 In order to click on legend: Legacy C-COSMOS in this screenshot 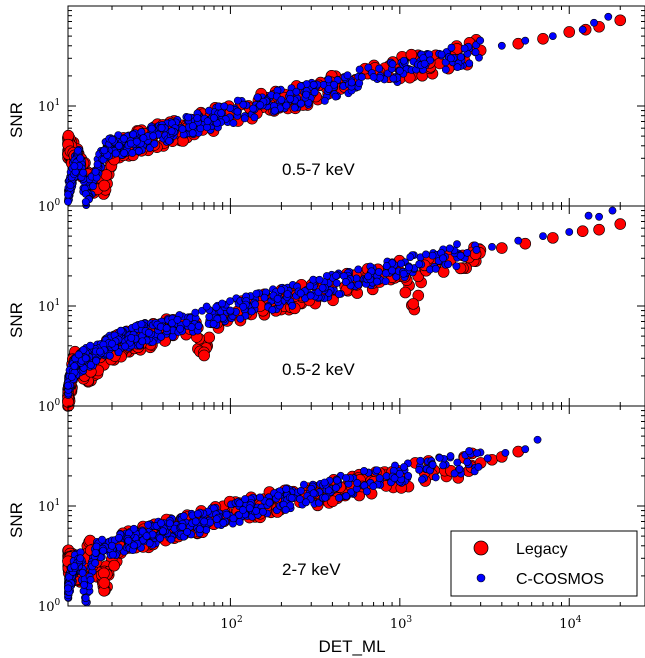, I will do `click(544, 563)`.